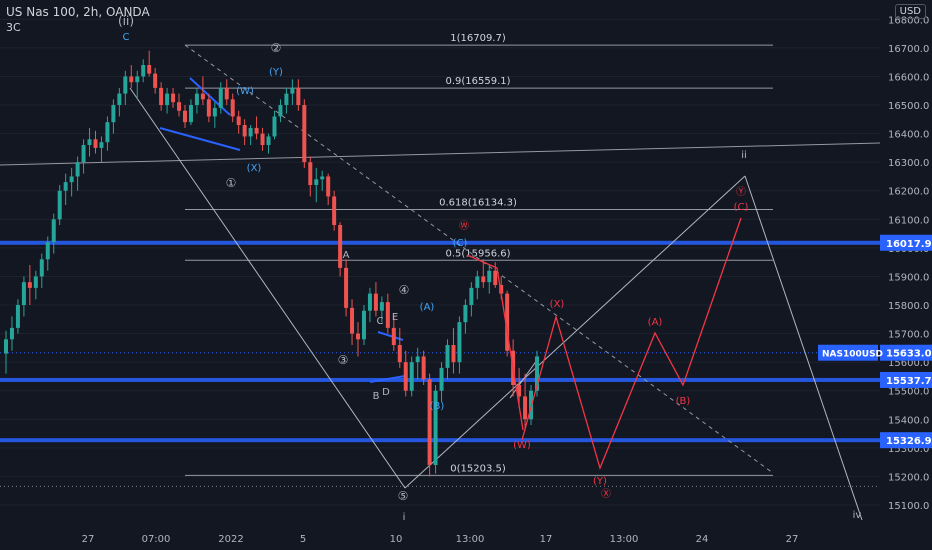 This screenshot has height=550, width=932. I want to click on price-tick: 16600.0, so click(908, 77).